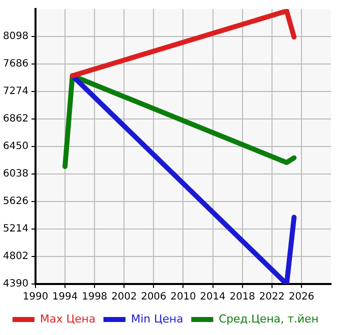  What do you see at coordinates (213, 297) in the screenshot?
I see `x-tick-label: 2014` at bounding box center [213, 297].